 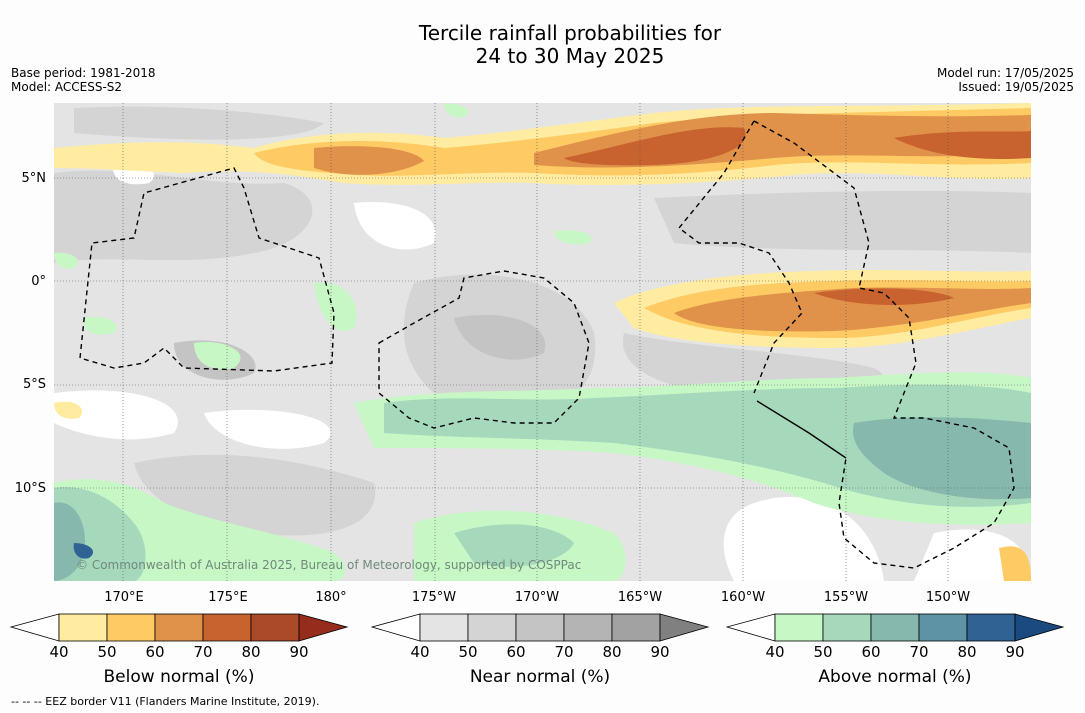 What do you see at coordinates (570, 33) in the screenshot?
I see `title-line-1: Tercile rainfall probabilities for` at bounding box center [570, 33].